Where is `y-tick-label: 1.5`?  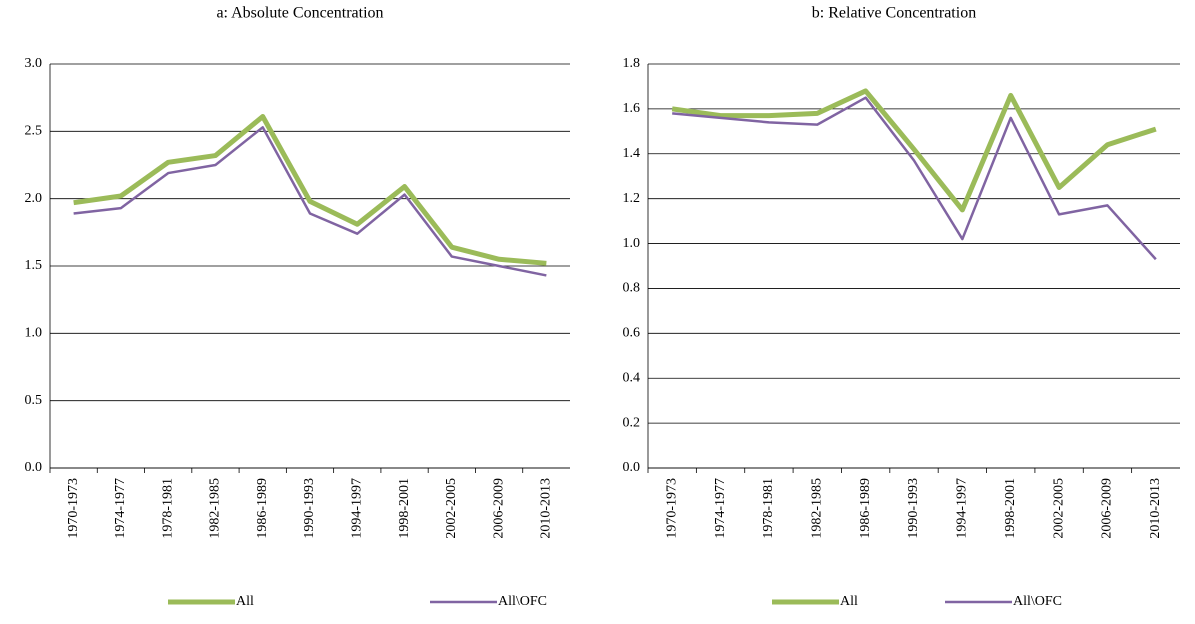 y-tick-label: 1.5 is located at coordinates (34, 265).